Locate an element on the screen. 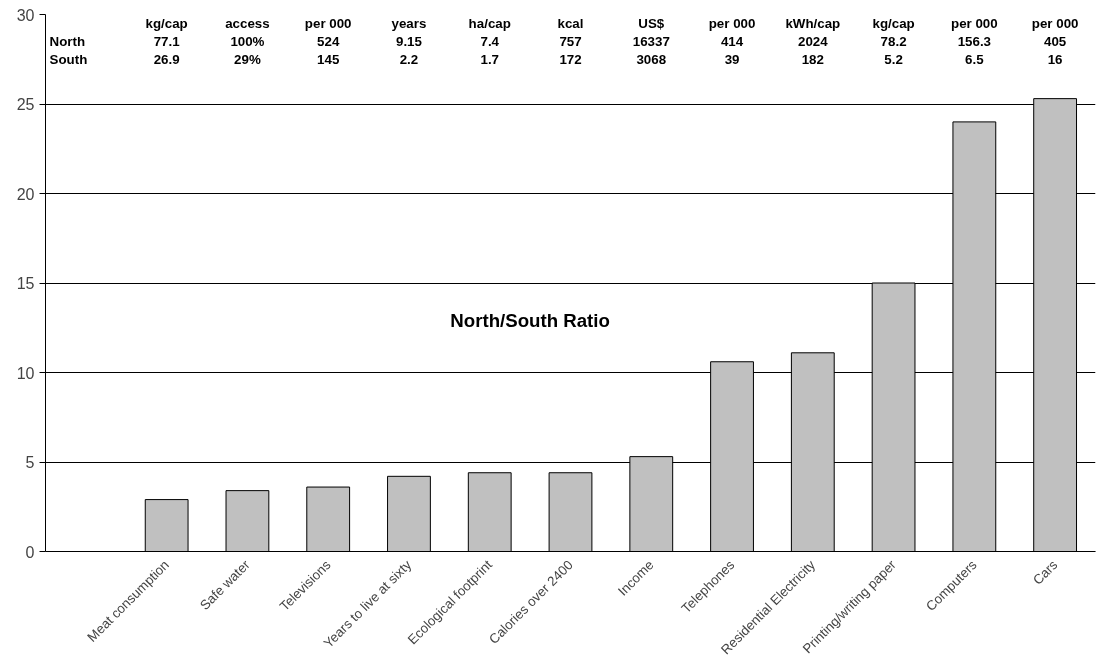  y-tick-label: 20 is located at coordinates (25, 194).